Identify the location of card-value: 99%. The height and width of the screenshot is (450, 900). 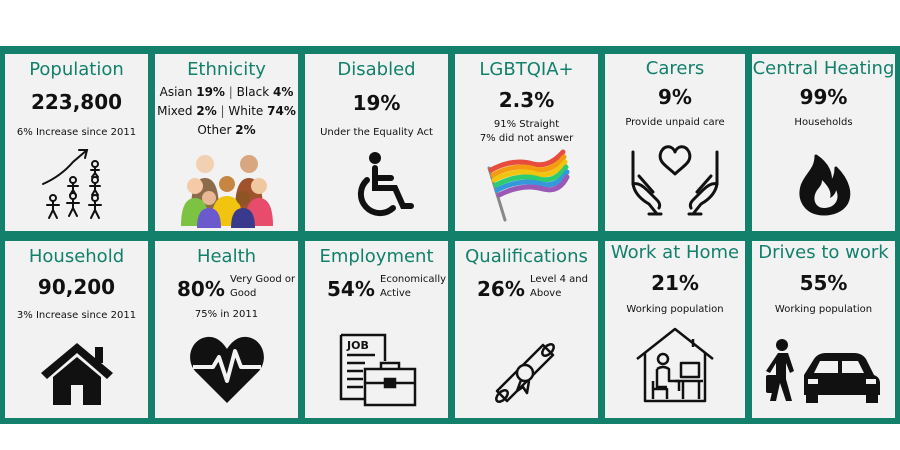
(823, 97).